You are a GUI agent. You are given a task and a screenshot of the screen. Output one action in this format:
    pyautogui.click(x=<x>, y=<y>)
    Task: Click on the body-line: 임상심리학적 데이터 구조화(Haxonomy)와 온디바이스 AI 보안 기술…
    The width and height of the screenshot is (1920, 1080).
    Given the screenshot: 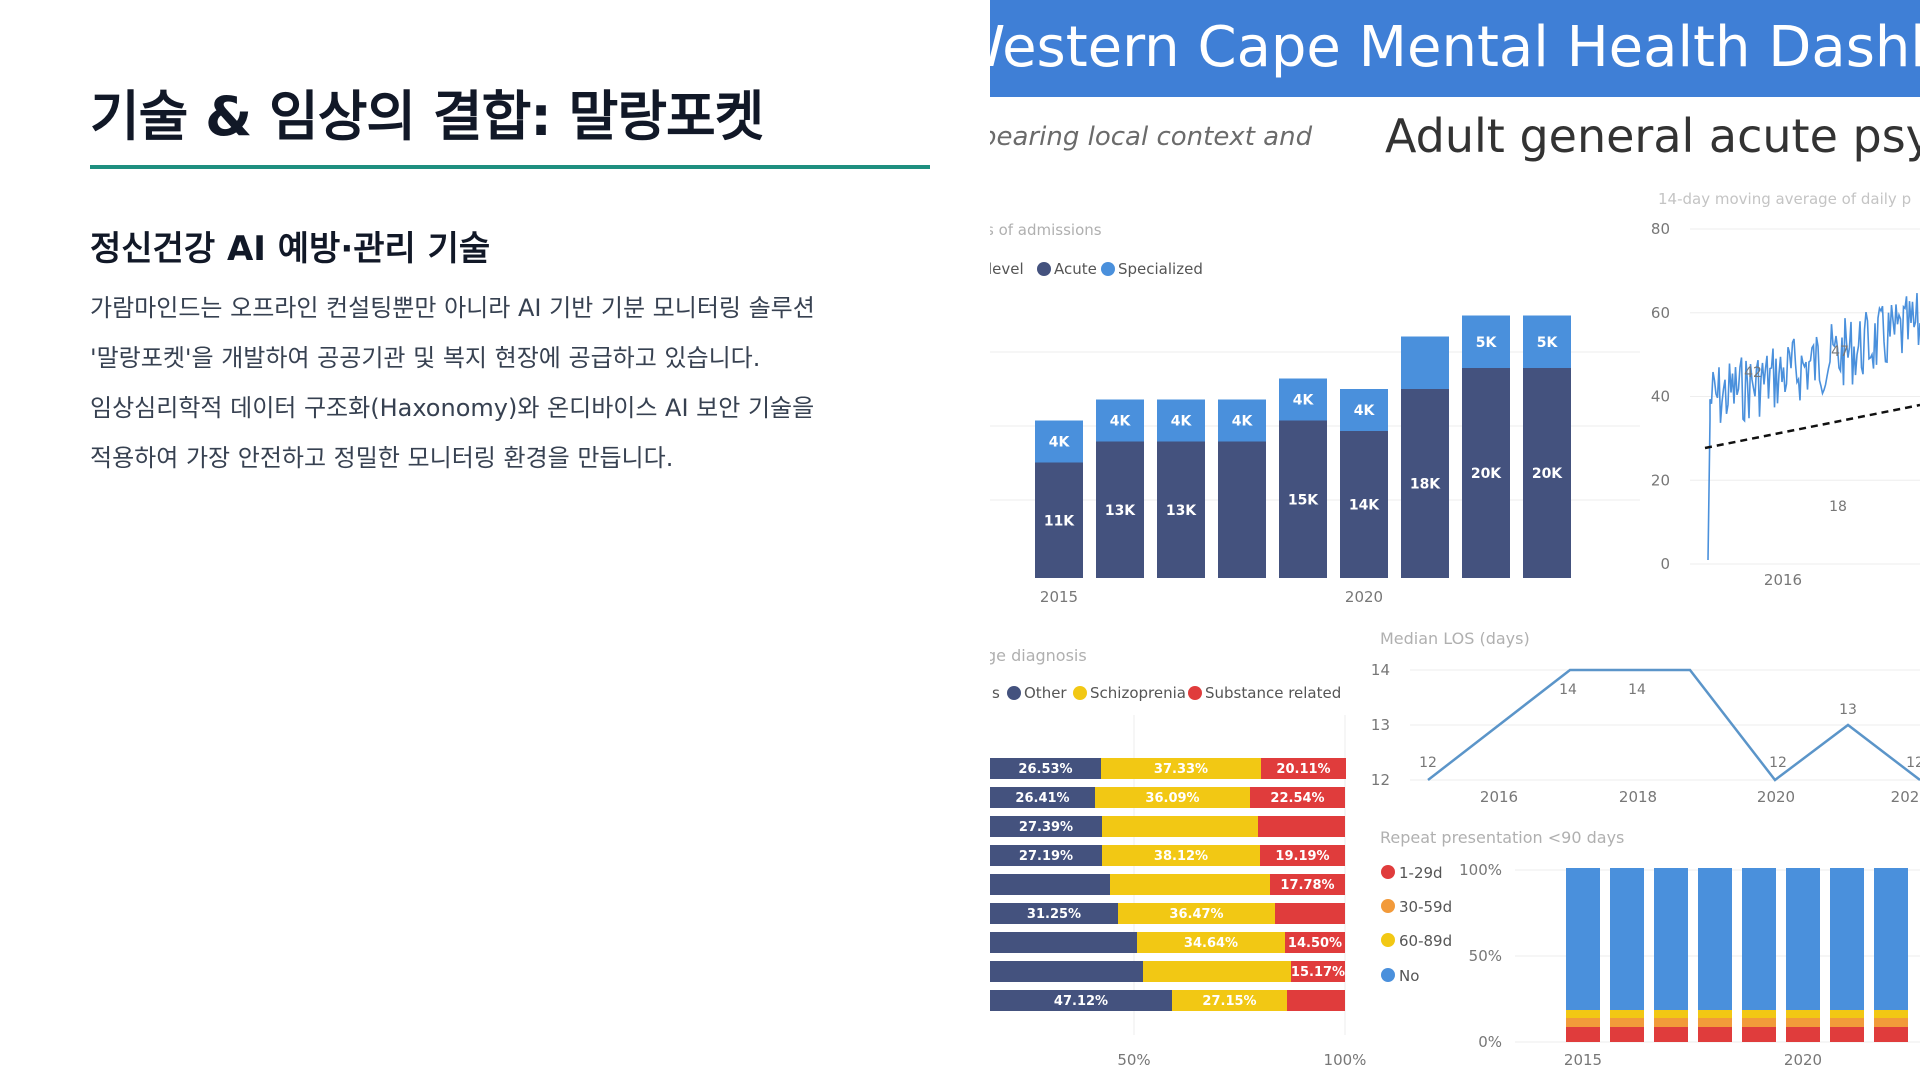 What is the action you would take?
    pyautogui.click(x=452, y=408)
    